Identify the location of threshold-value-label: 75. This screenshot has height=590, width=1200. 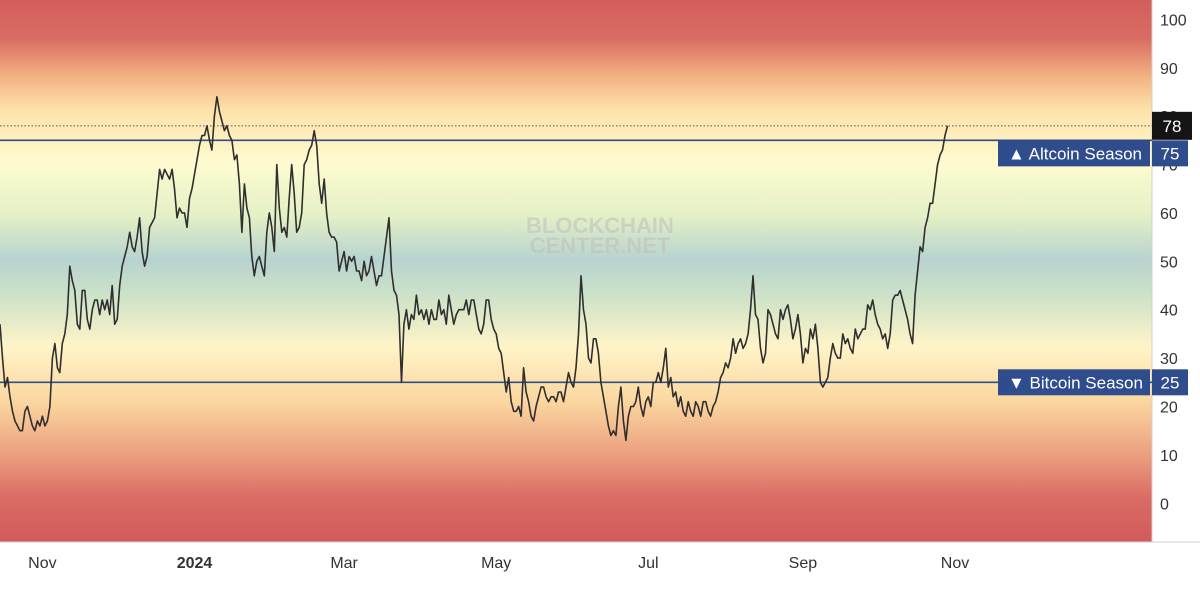
(1170, 153).